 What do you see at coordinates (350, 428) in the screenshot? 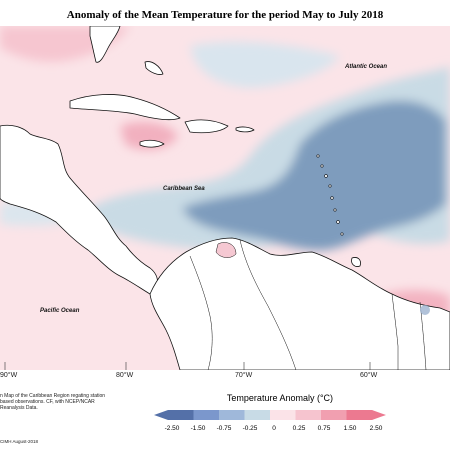
I see `legend-tick: 1.50` at bounding box center [350, 428].